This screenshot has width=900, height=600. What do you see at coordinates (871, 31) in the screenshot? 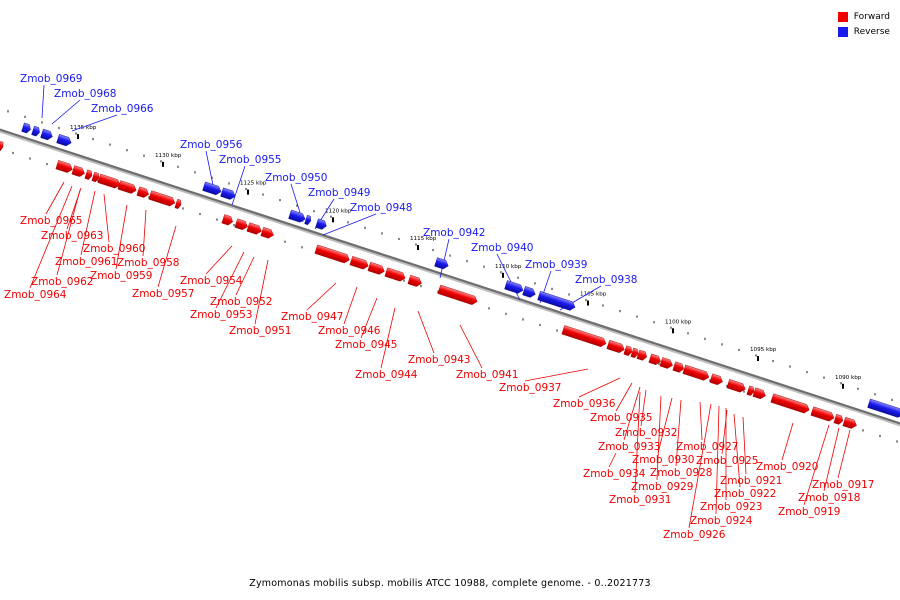
I see `legend-reverse-label: Reverse` at bounding box center [871, 31].